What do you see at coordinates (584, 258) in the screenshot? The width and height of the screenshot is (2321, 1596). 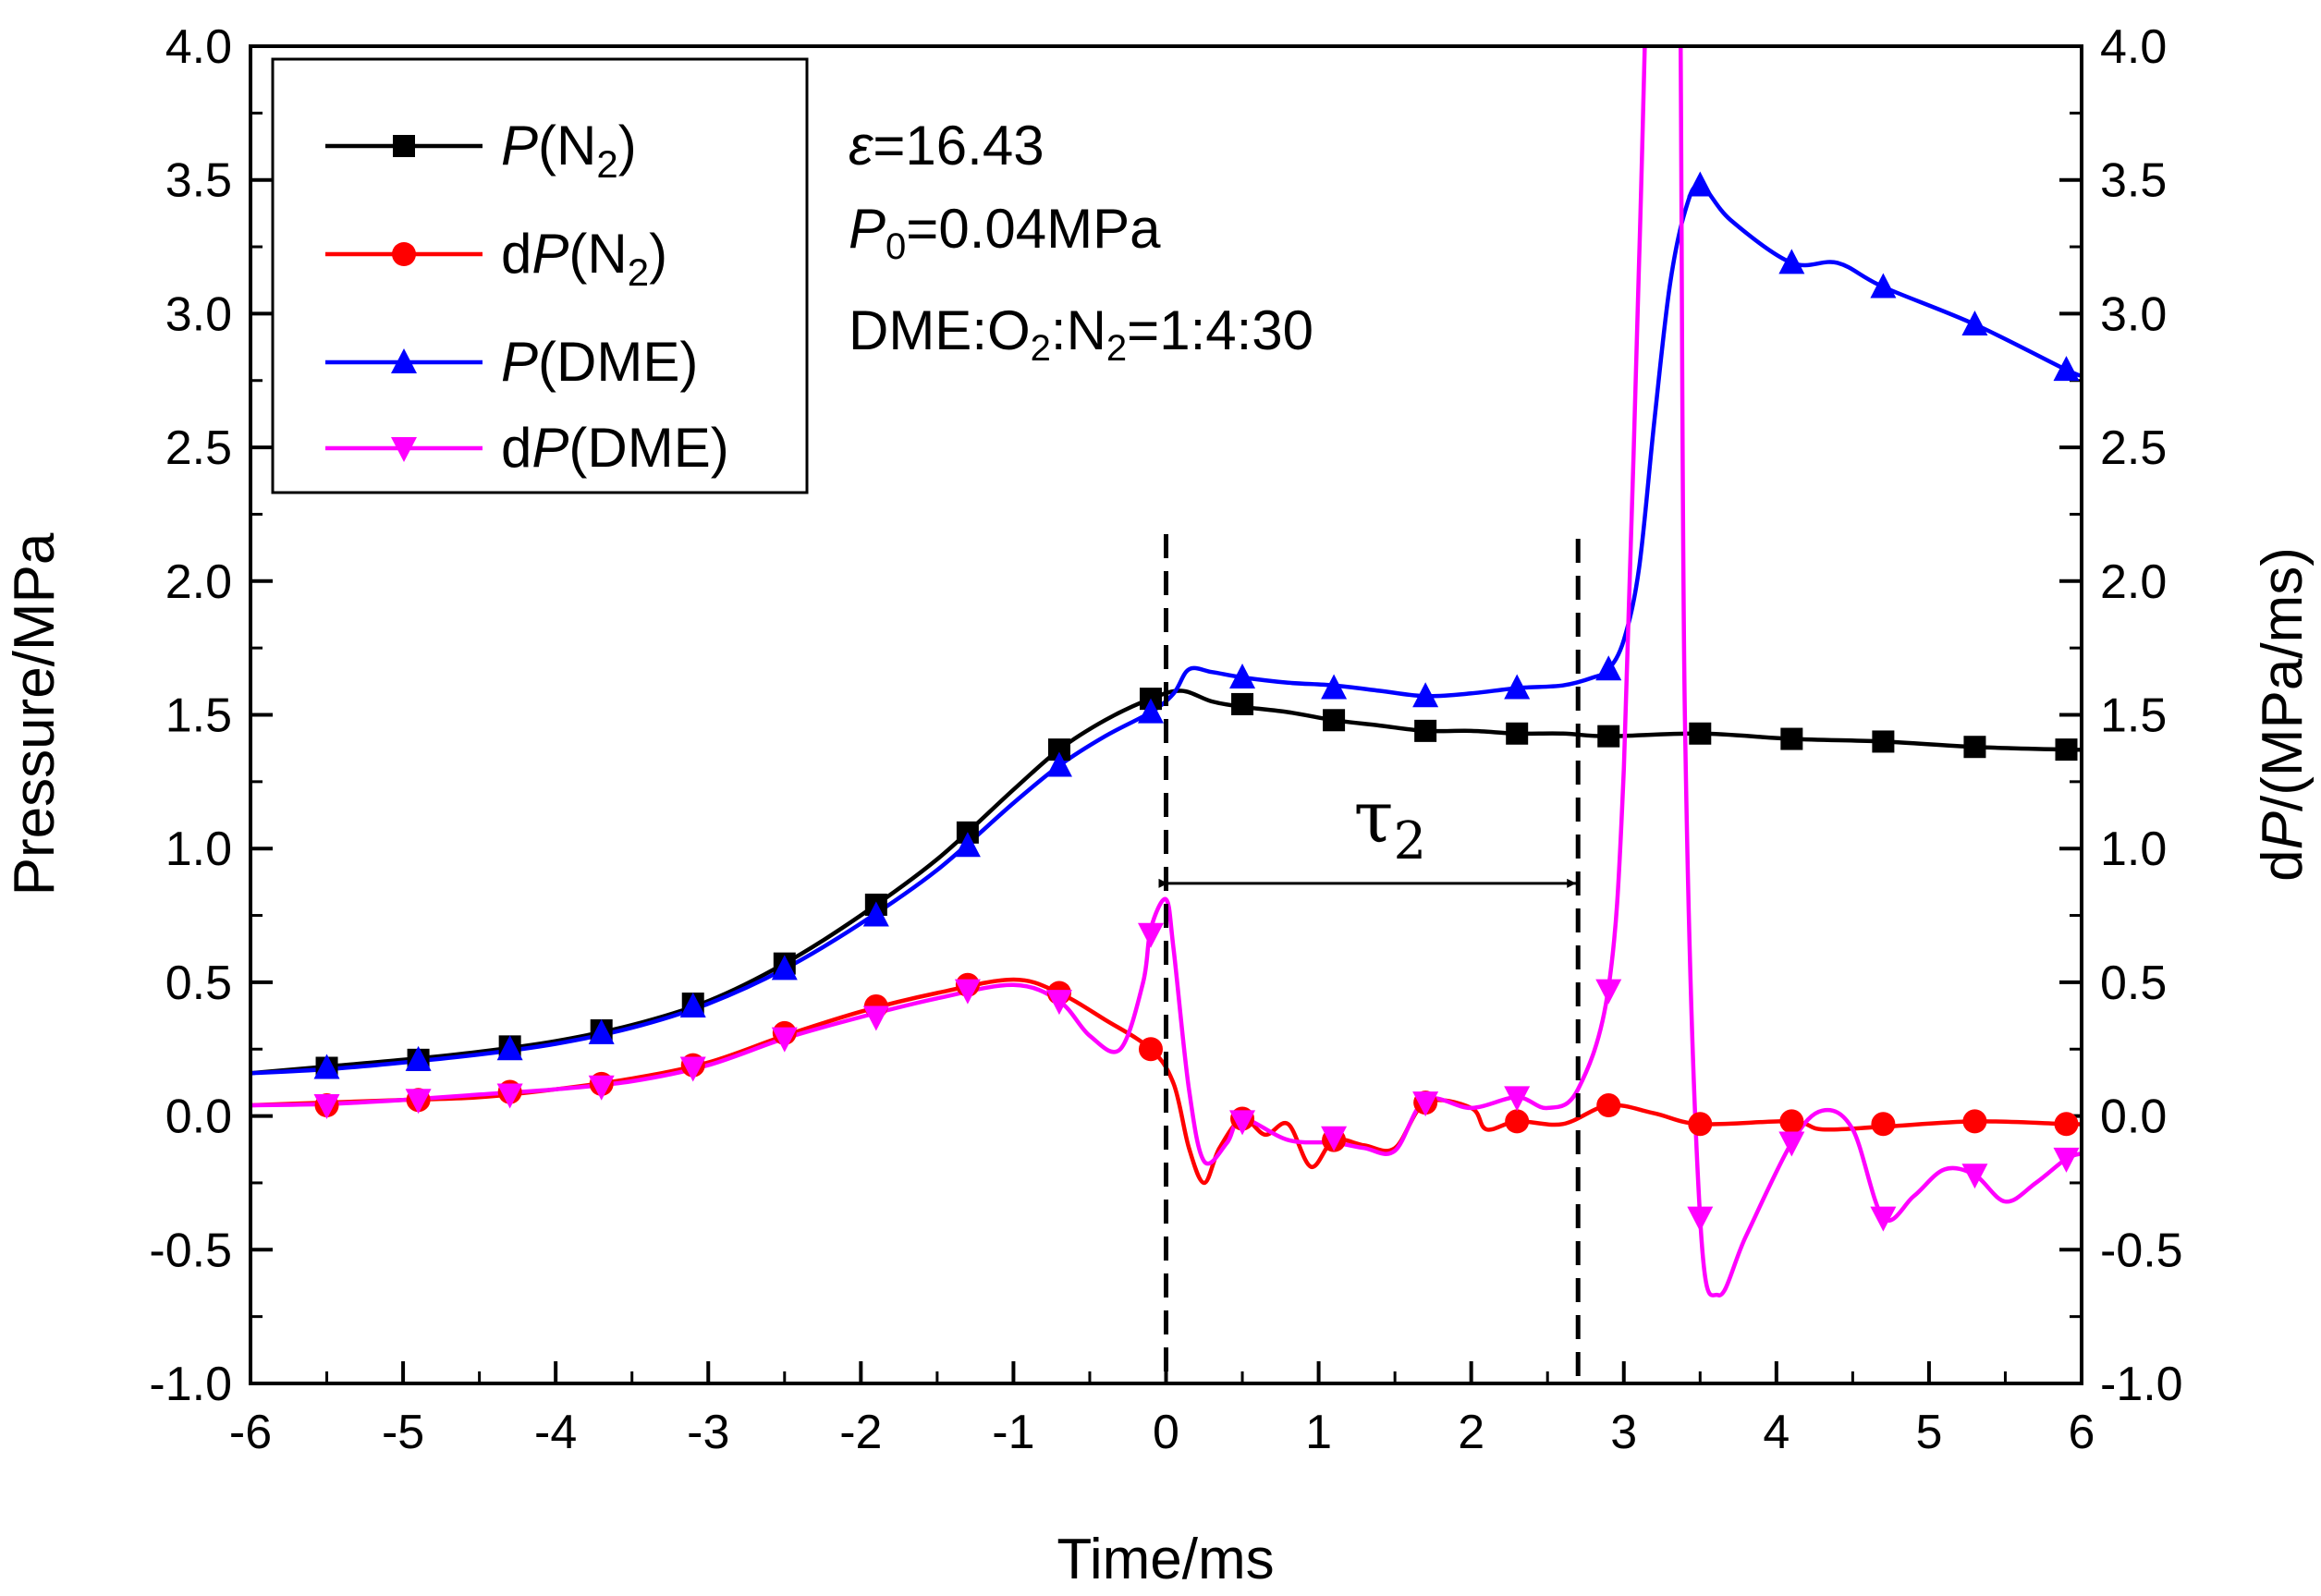 I see `legend-entry-dp-n2: dP(N2)` at bounding box center [584, 258].